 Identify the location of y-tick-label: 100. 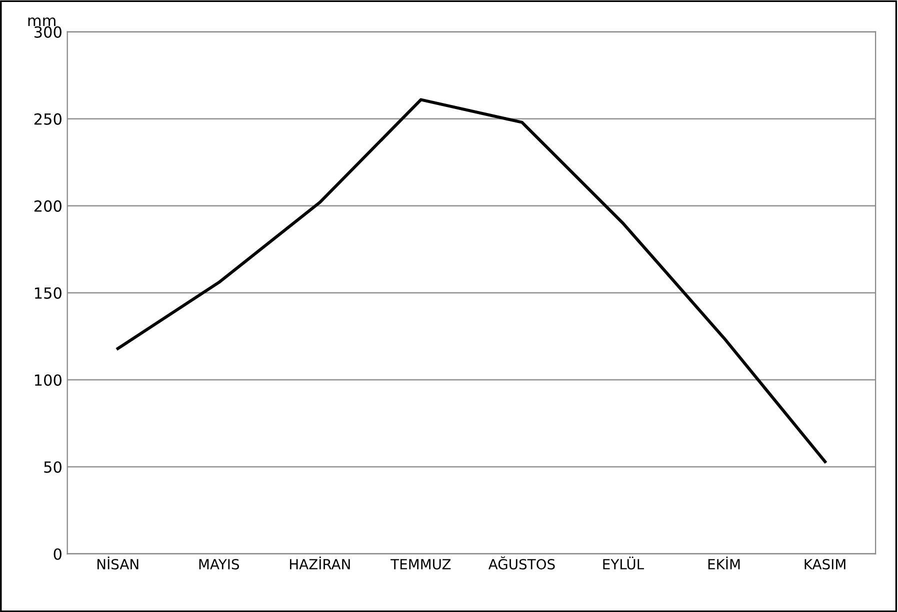
(48, 380).